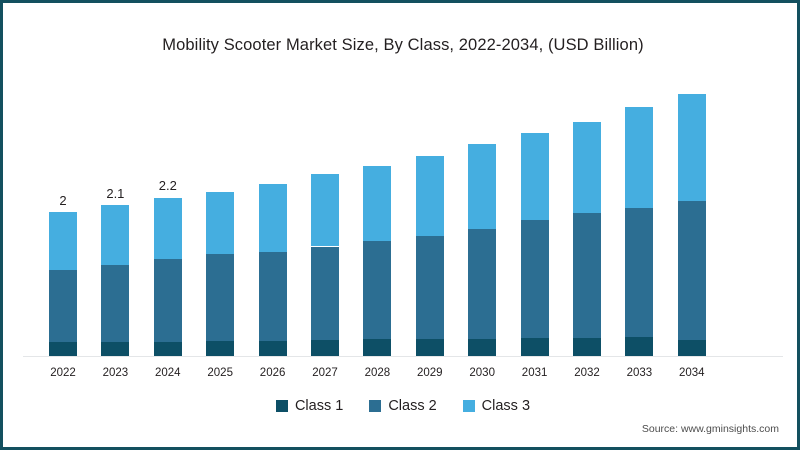 The image size is (800, 450). Describe the element at coordinates (63, 200) in the screenshot. I see `bar-value-label: 2` at that location.